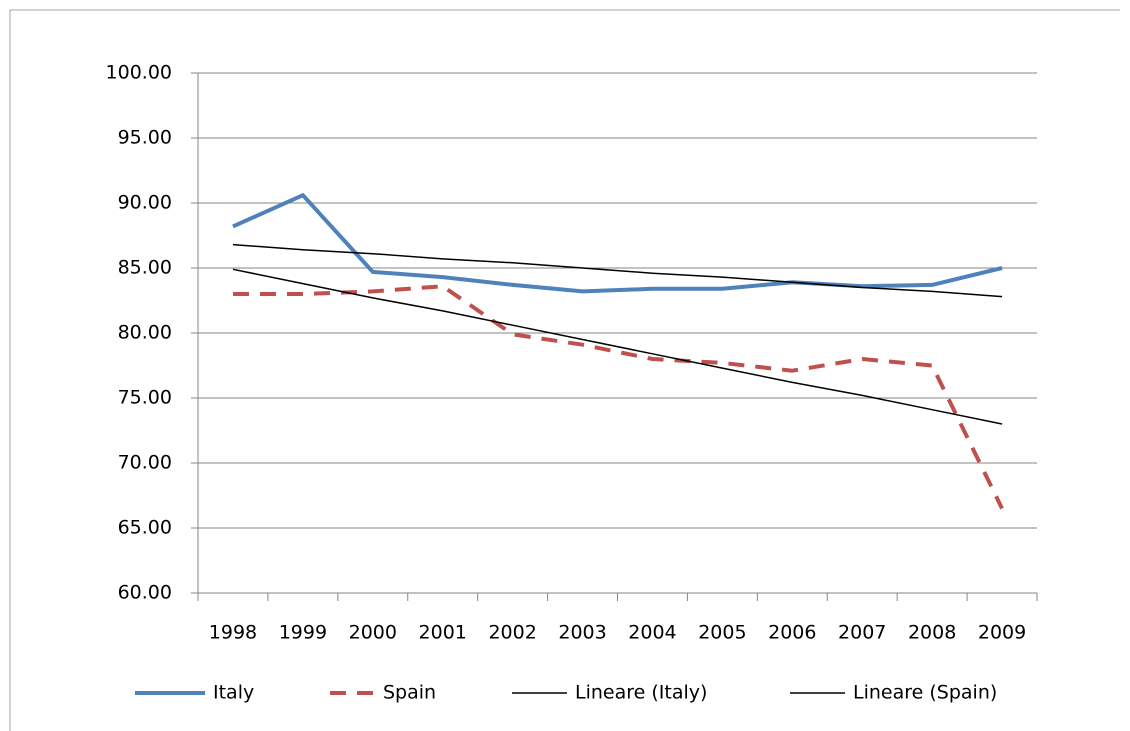  Describe the element at coordinates (145, 138) in the screenshot. I see `y-tick-label: 95.00` at that location.